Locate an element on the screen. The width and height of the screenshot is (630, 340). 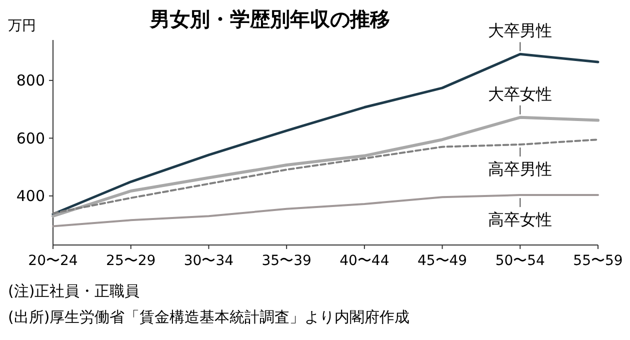
x-tick-label: 20〜24 is located at coordinates (53, 261).